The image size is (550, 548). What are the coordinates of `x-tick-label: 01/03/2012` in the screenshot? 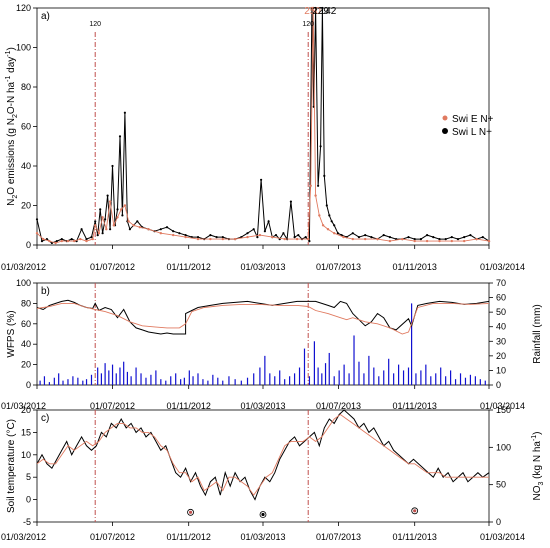 It's located at (23, 406).